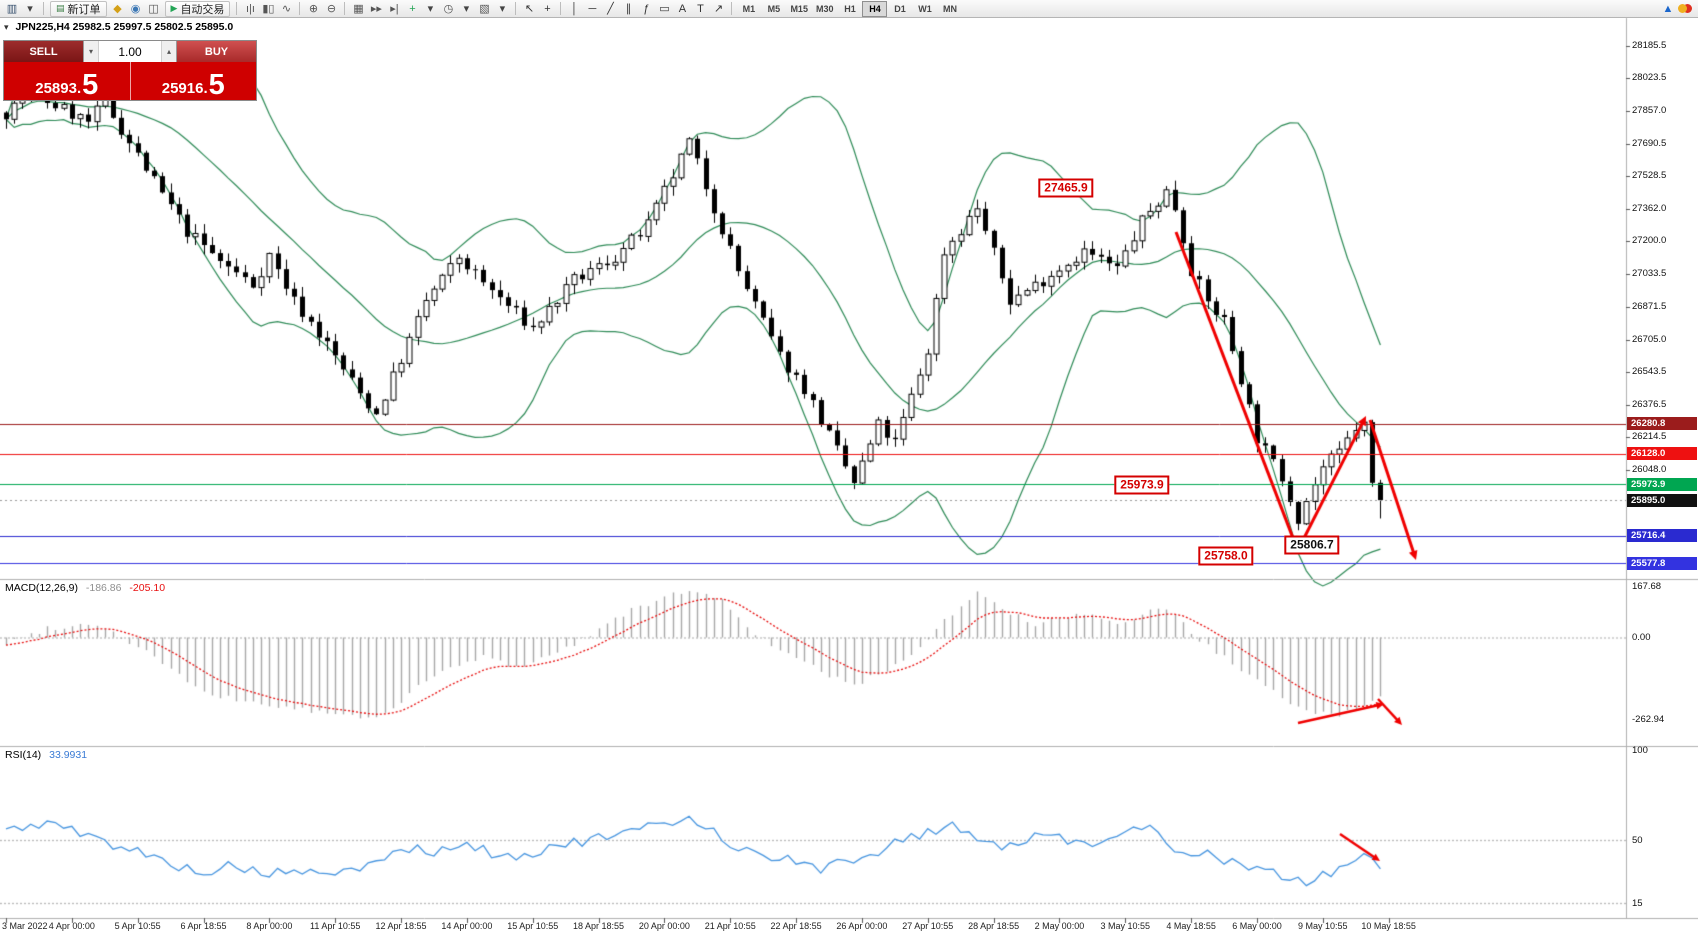 This screenshot has width=1698, height=935. I want to click on volume-input: 1.00, so click(130, 51).